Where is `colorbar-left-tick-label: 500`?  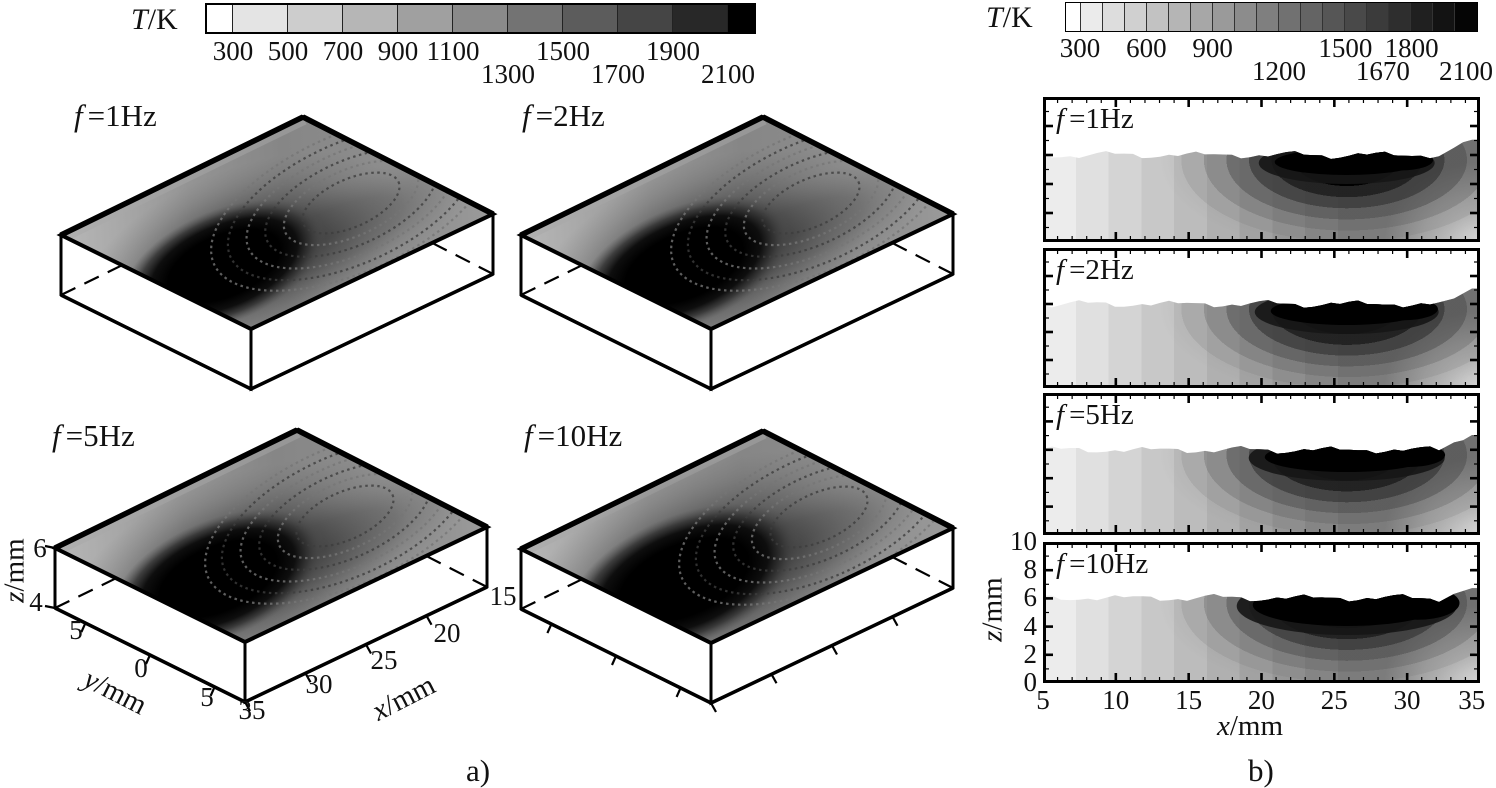 colorbar-left-tick-label: 500 is located at coordinates (288, 51).